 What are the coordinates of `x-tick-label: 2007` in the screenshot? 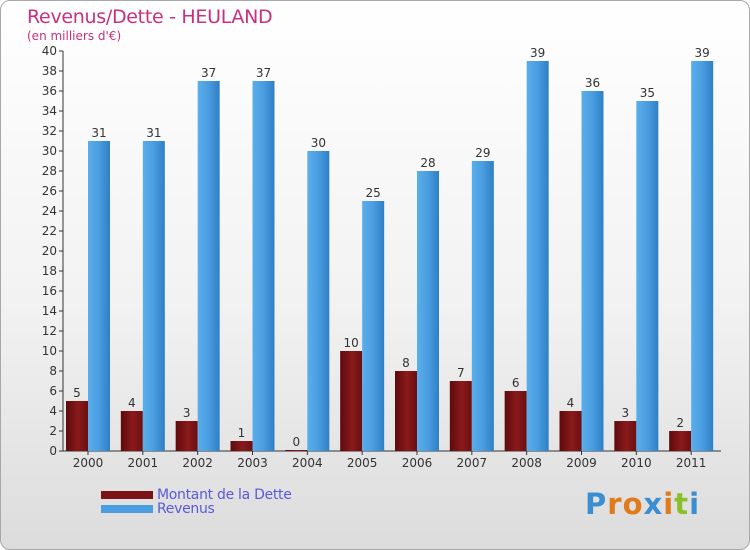 It's located at (472, 463).